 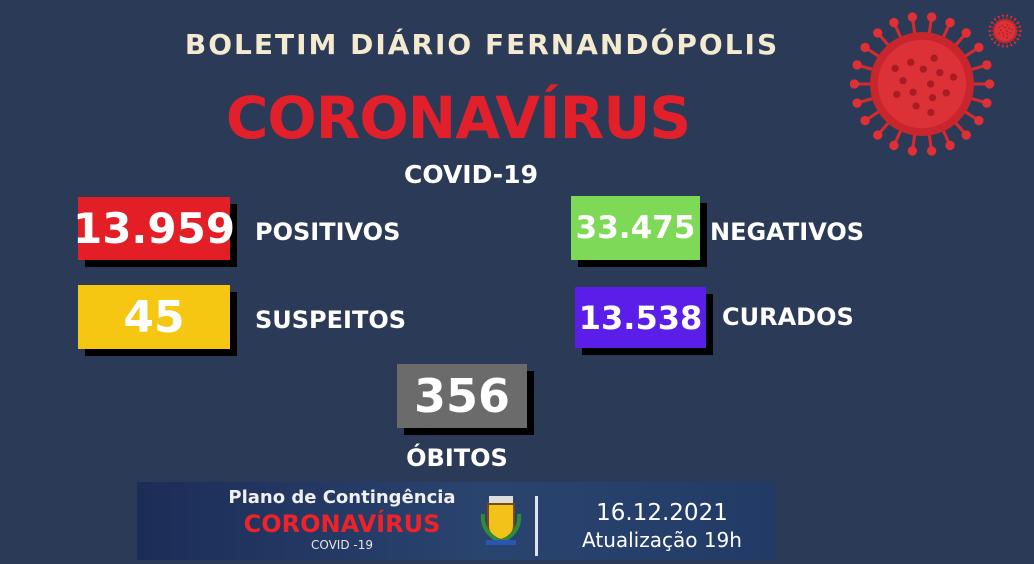 What do you see at coordinates (662, 540) in the screenshot?
I see `banner-update: Atualização 19h` at bounding box center [662, 540].